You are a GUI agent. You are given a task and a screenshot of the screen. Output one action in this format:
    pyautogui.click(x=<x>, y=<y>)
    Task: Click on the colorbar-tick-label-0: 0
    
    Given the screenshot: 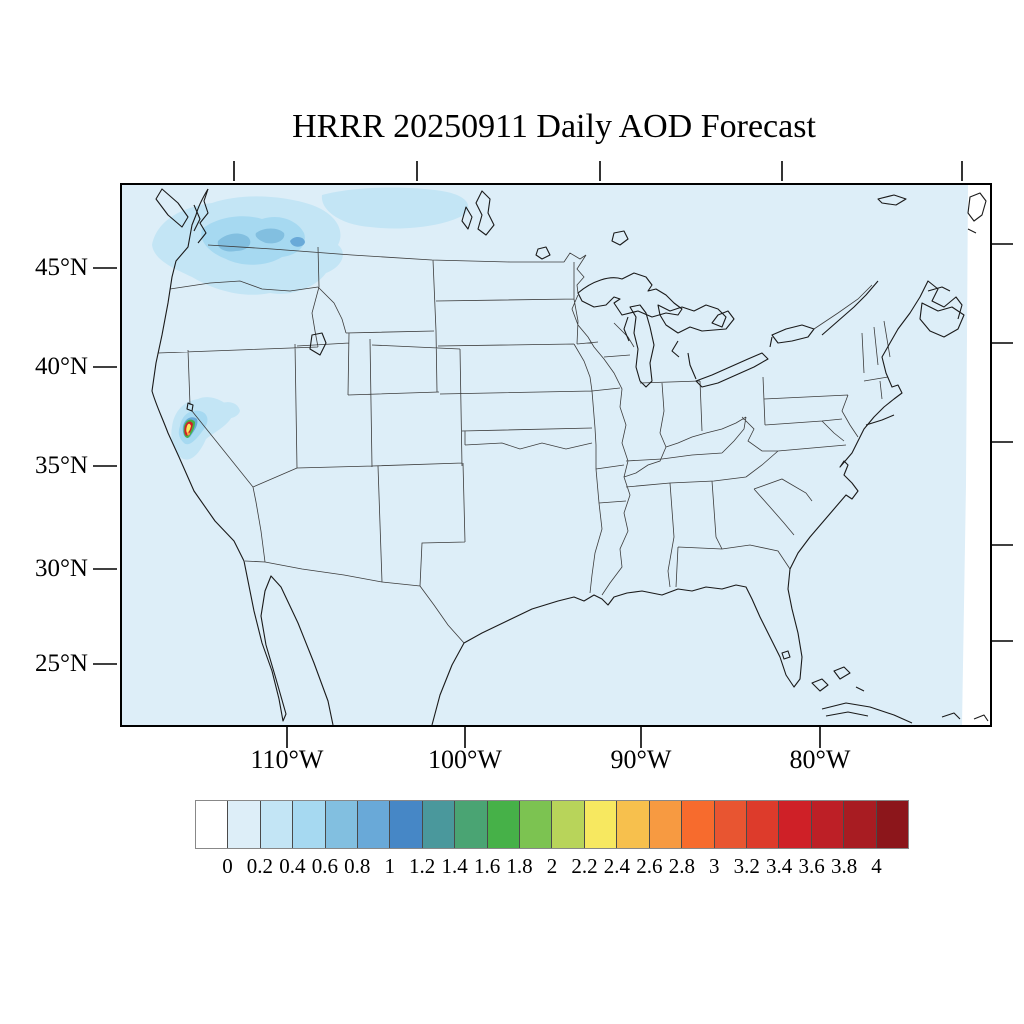 What is the action you would take?
    pyautogui.click(x=227, y=866)
    